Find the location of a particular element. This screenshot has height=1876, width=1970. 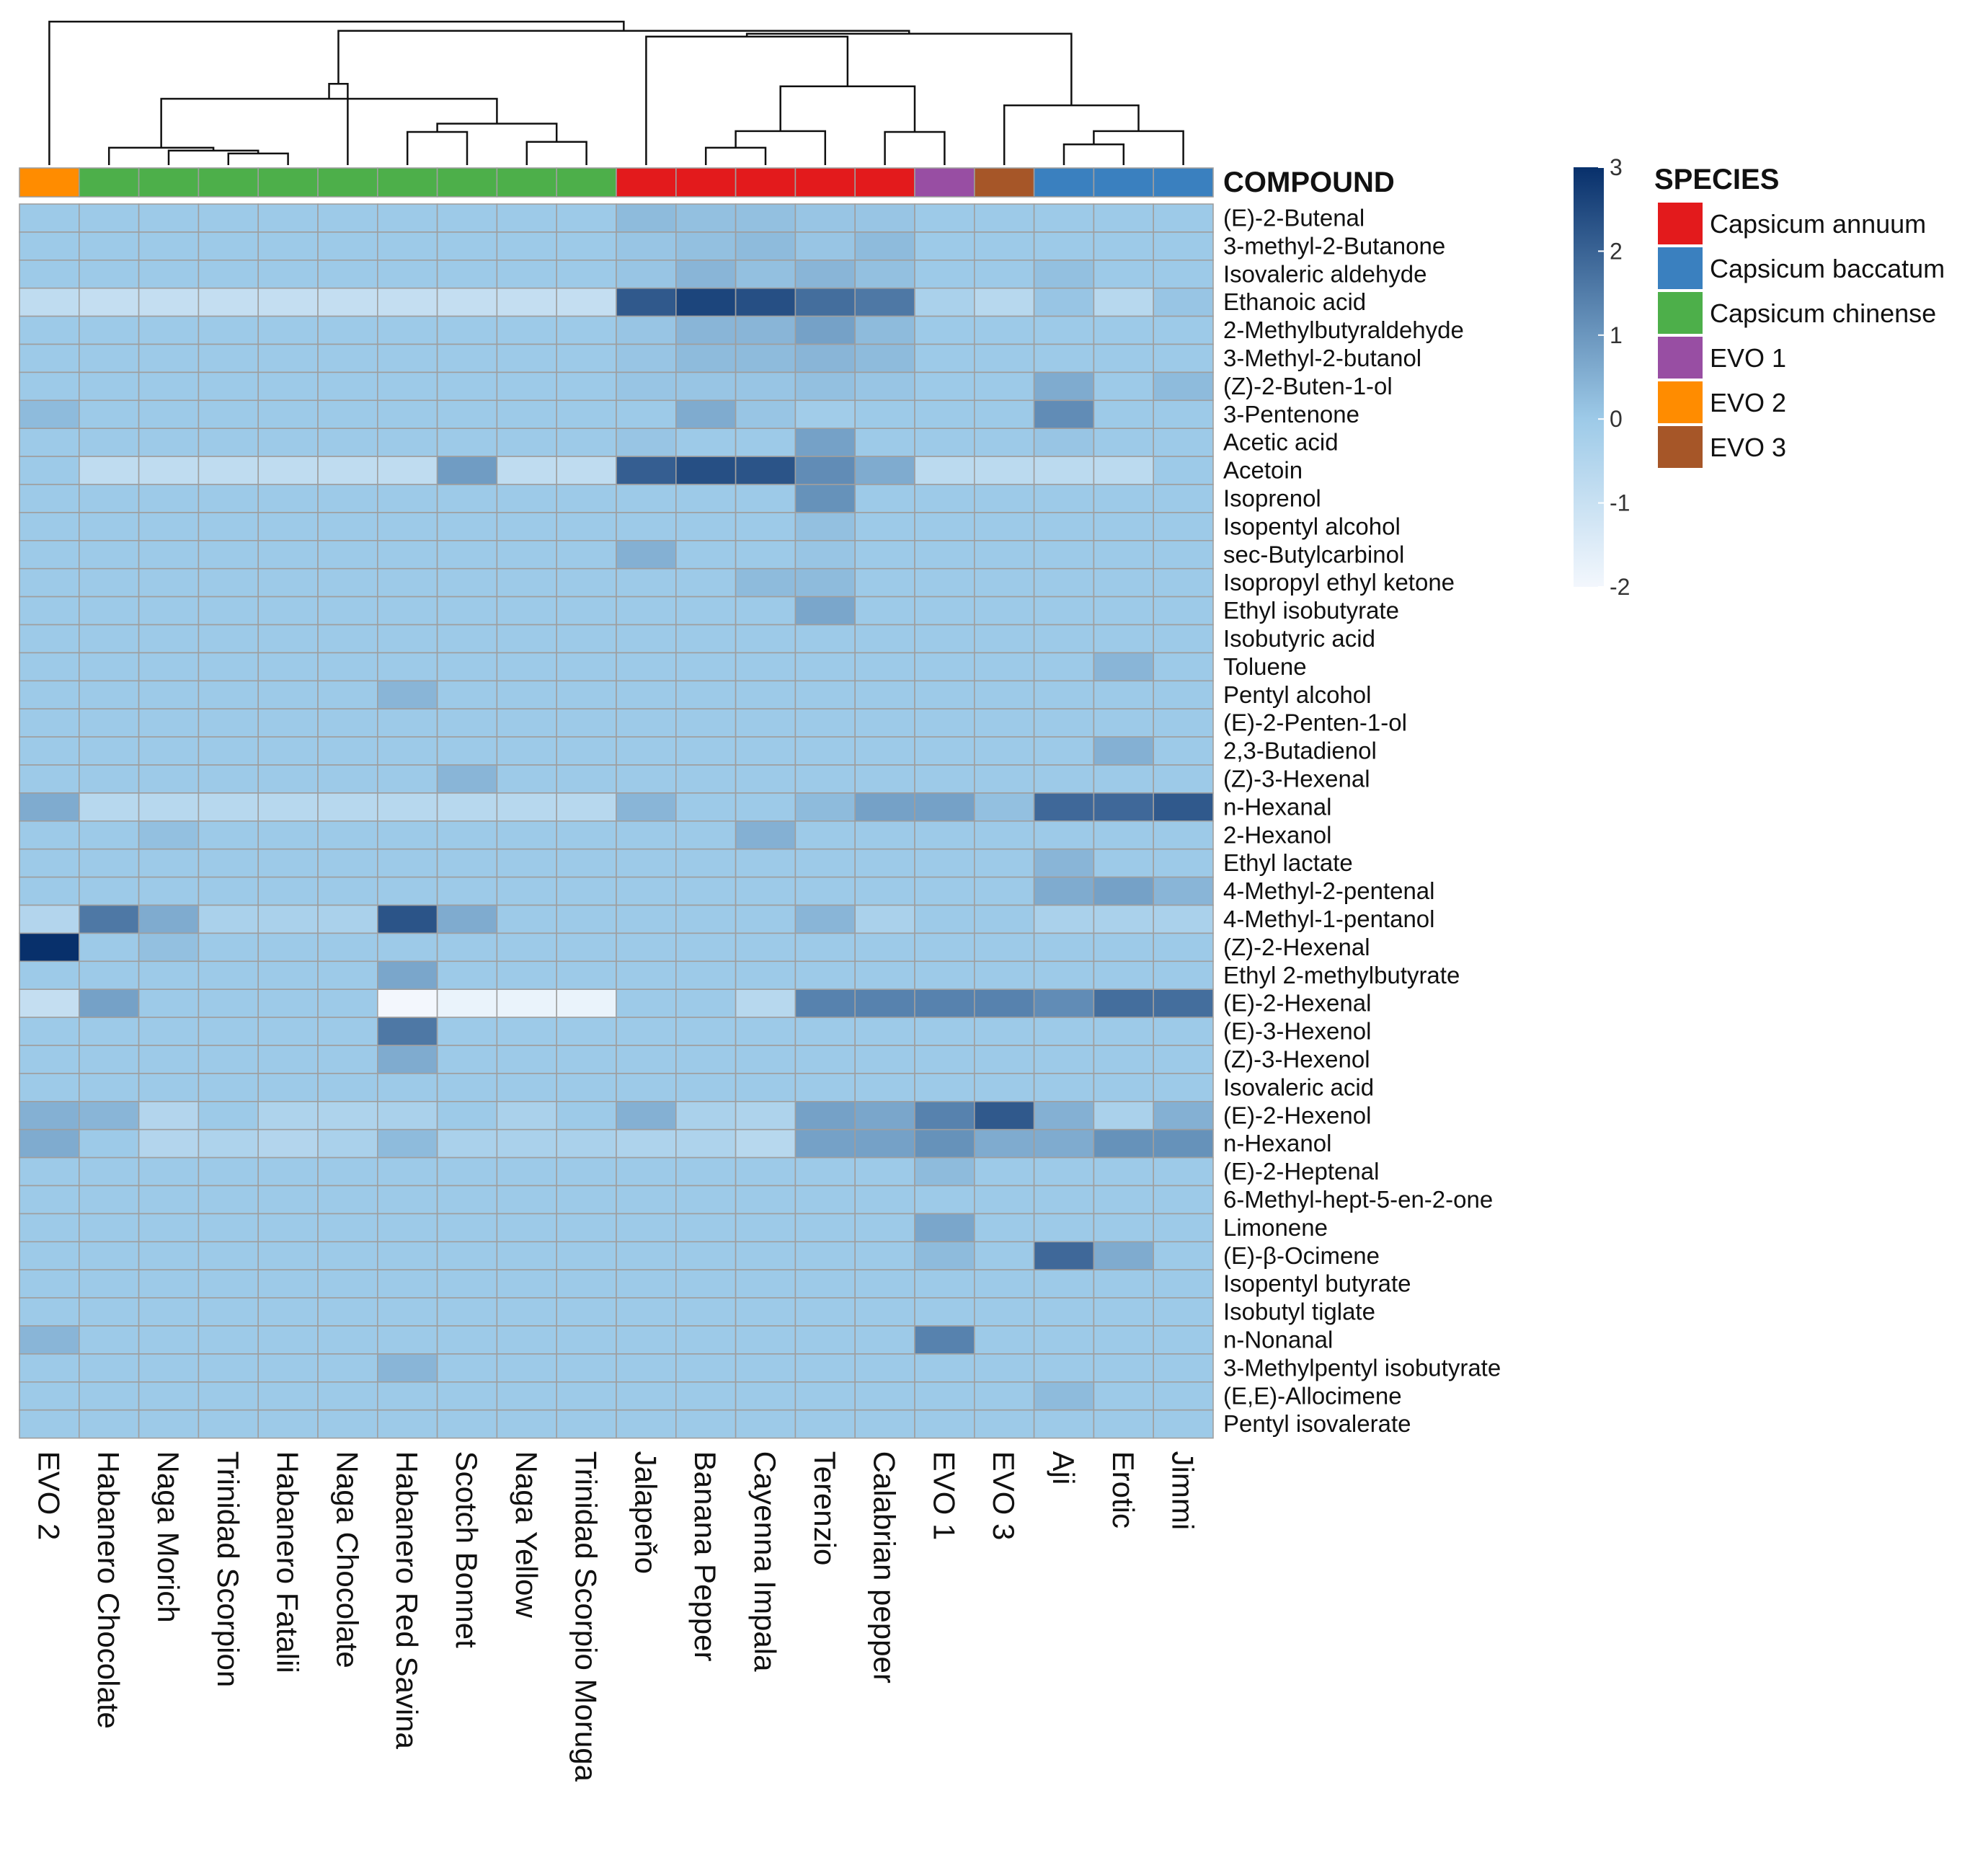

heatmap-cell-isovaleric-aldehyde-naga-chocolate is located at coordinates (347, 274).